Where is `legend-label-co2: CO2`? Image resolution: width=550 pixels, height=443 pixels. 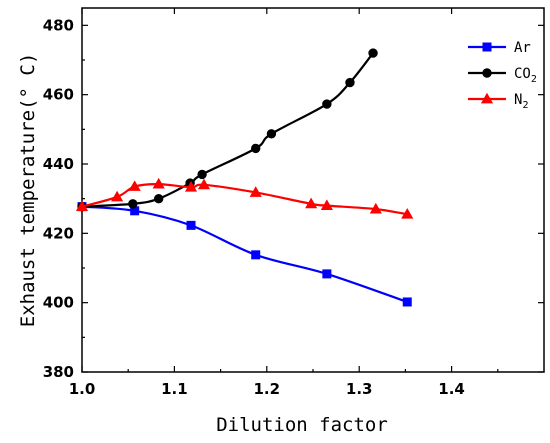 legend-label-co2: CO2 is located at coordinates (525, 75).